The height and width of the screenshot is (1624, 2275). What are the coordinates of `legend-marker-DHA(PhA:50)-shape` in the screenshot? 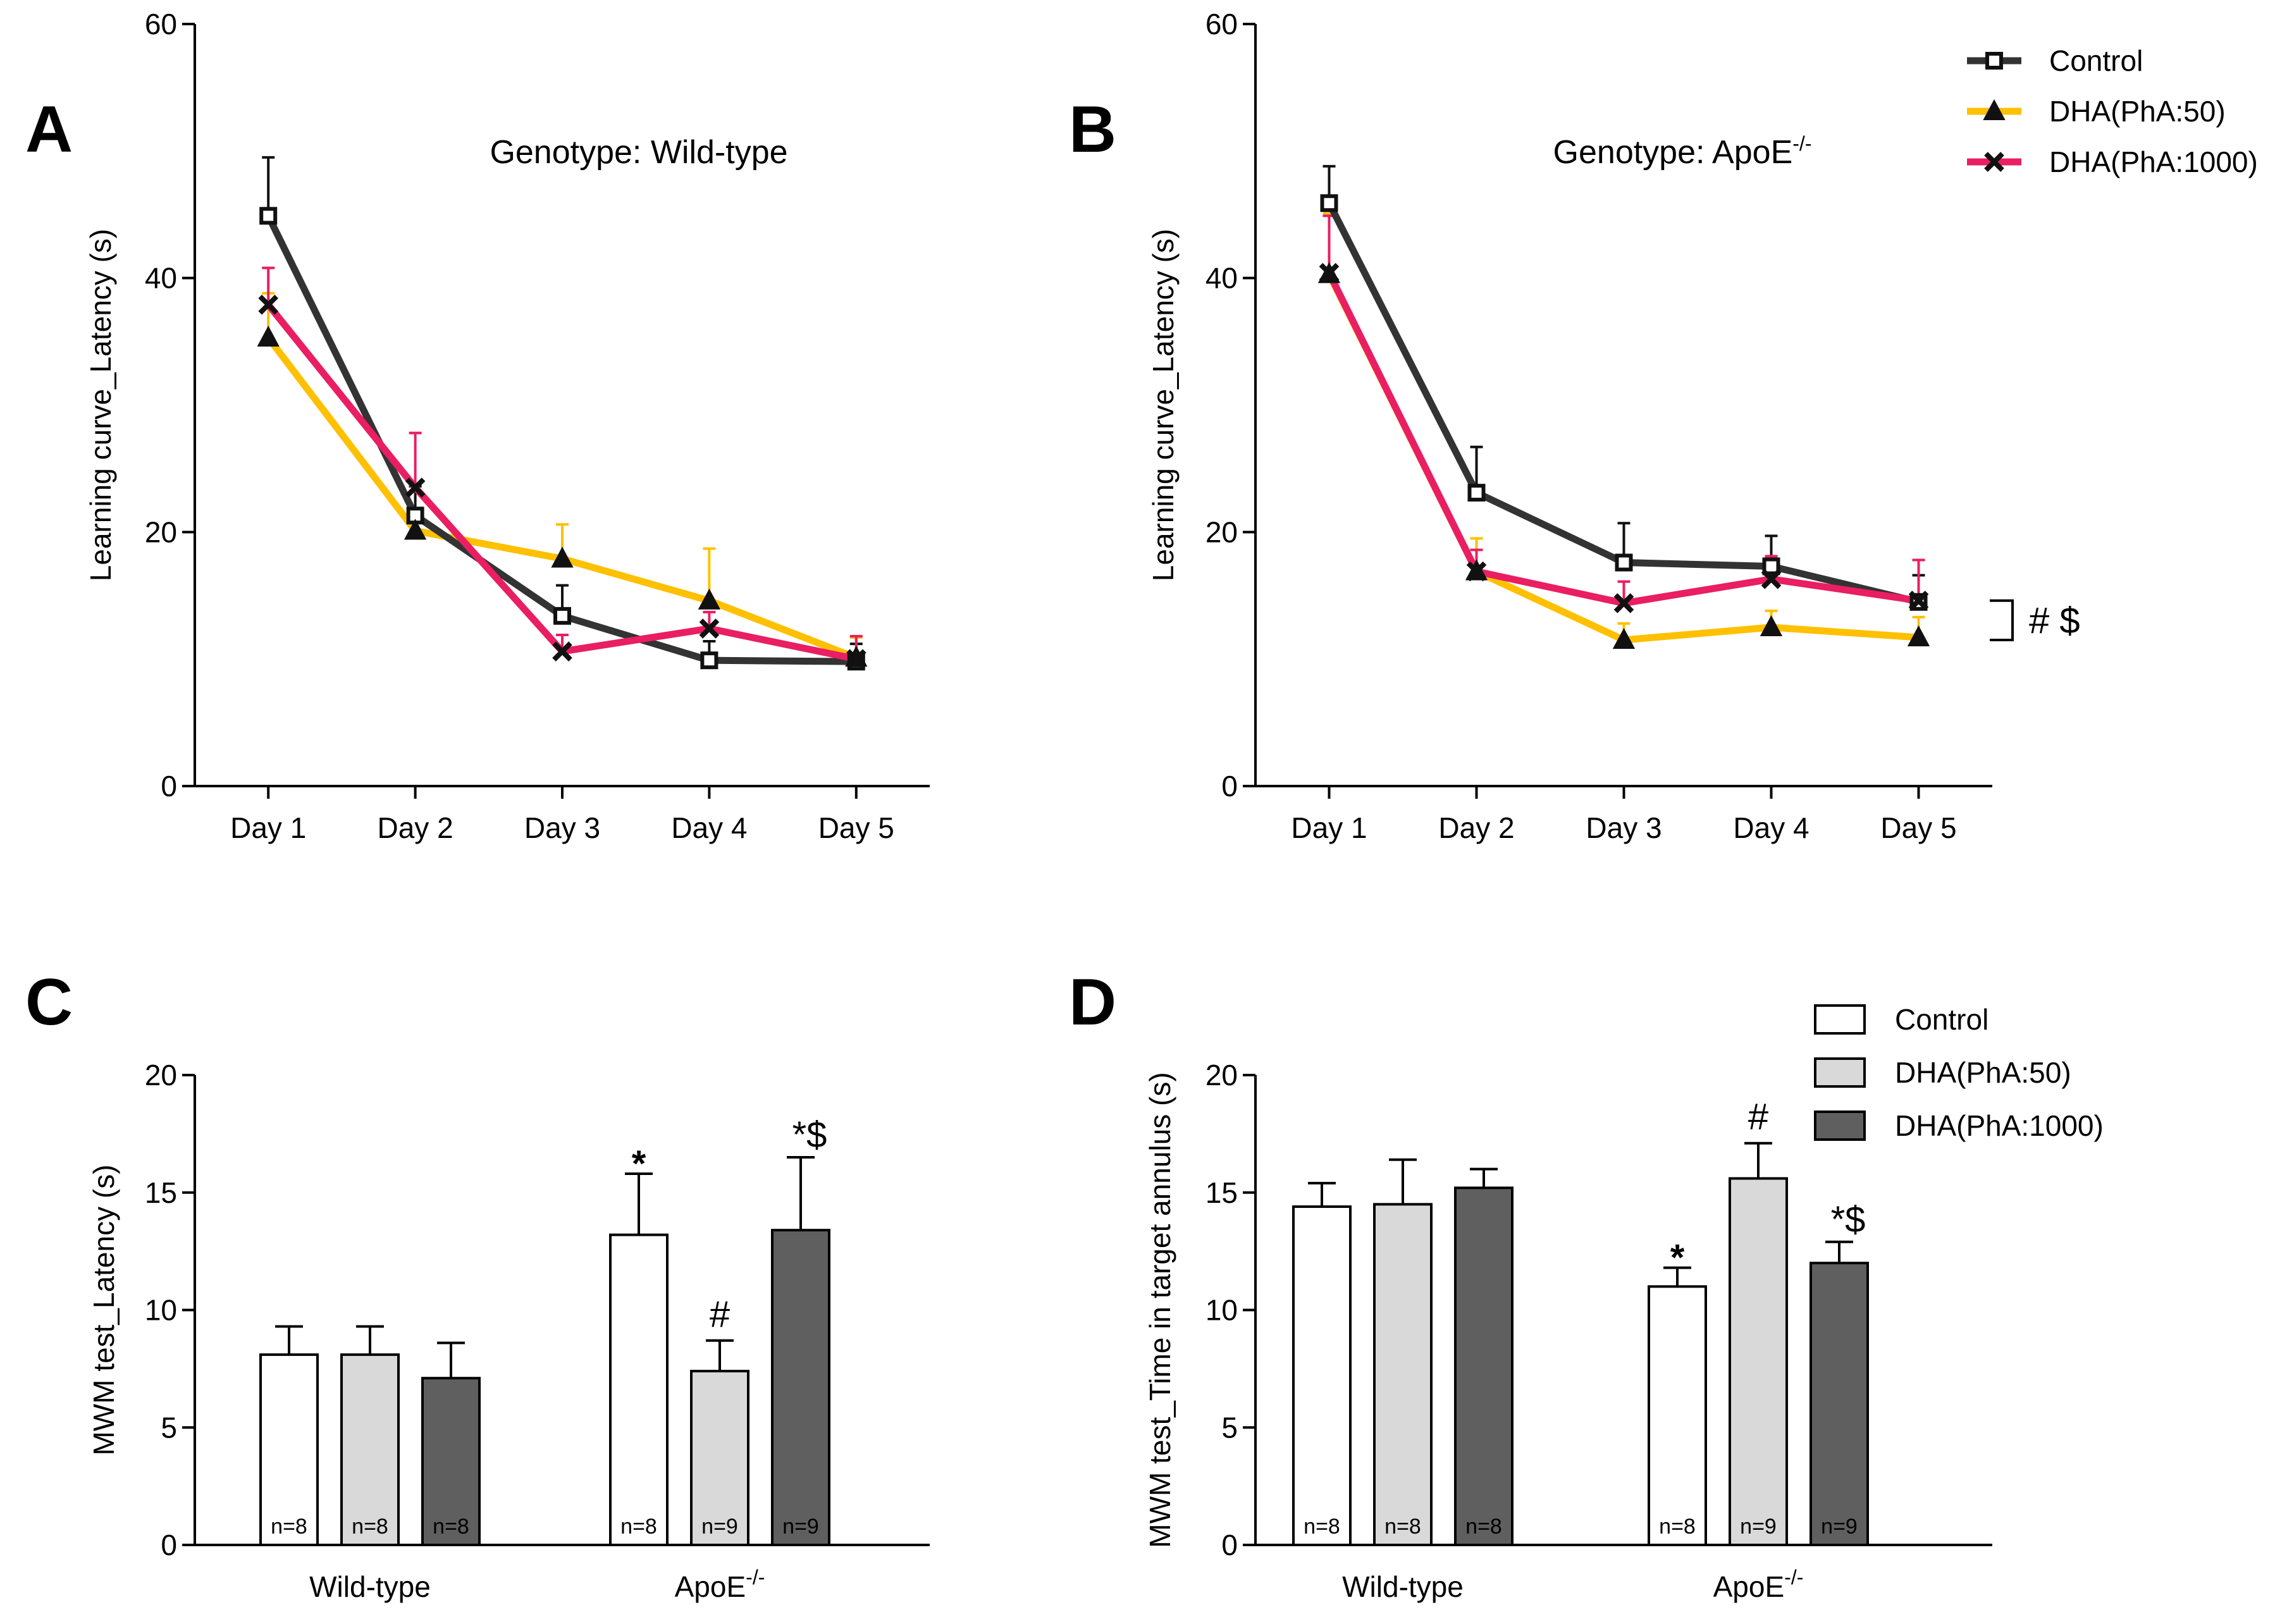 It's located at (1995, 109).